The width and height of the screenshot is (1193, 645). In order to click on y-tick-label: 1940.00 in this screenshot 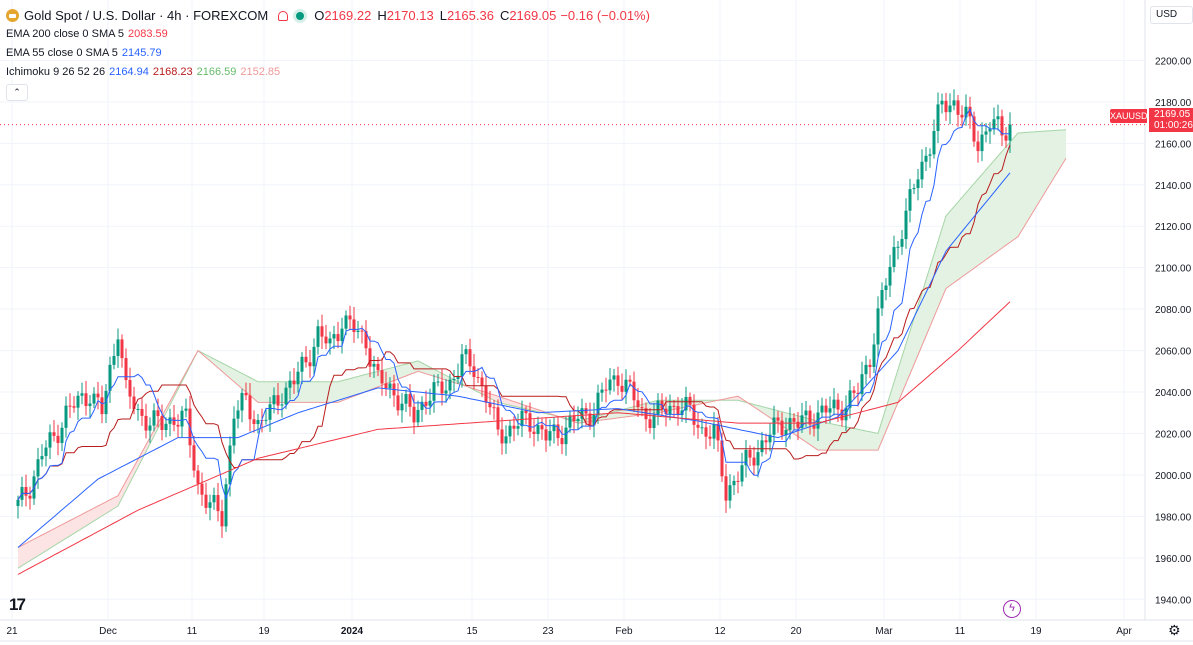, I will do `click(1173, 600)`.